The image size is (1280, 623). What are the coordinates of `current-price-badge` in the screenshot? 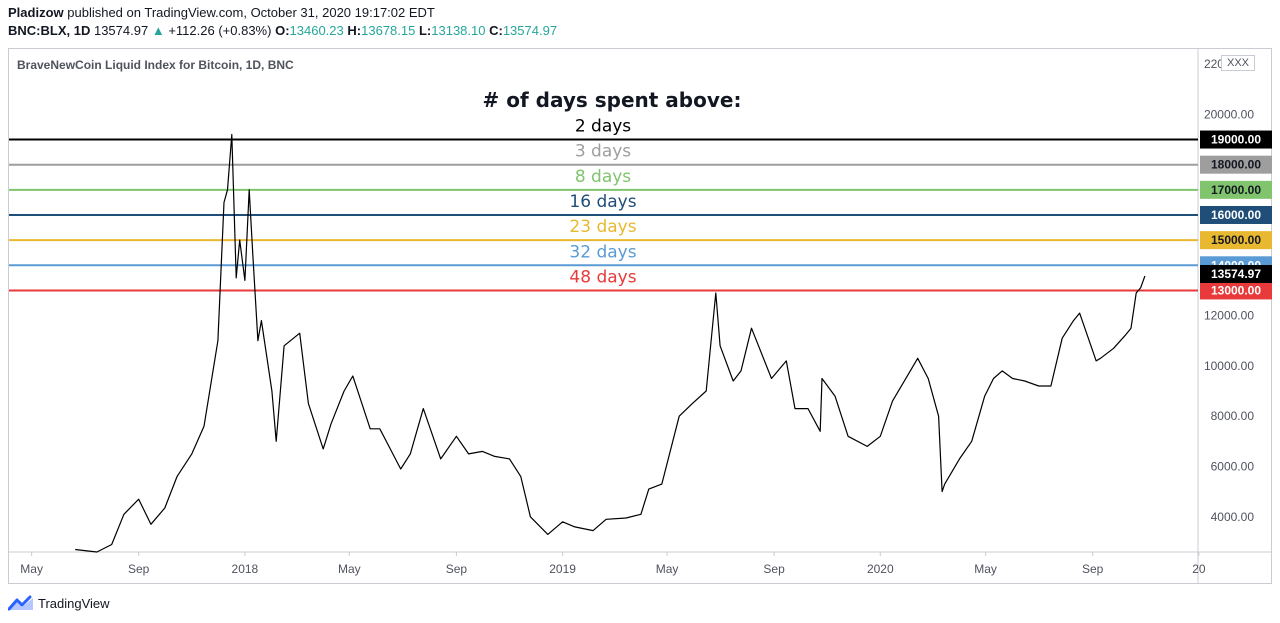 It's located at (1236, 273).